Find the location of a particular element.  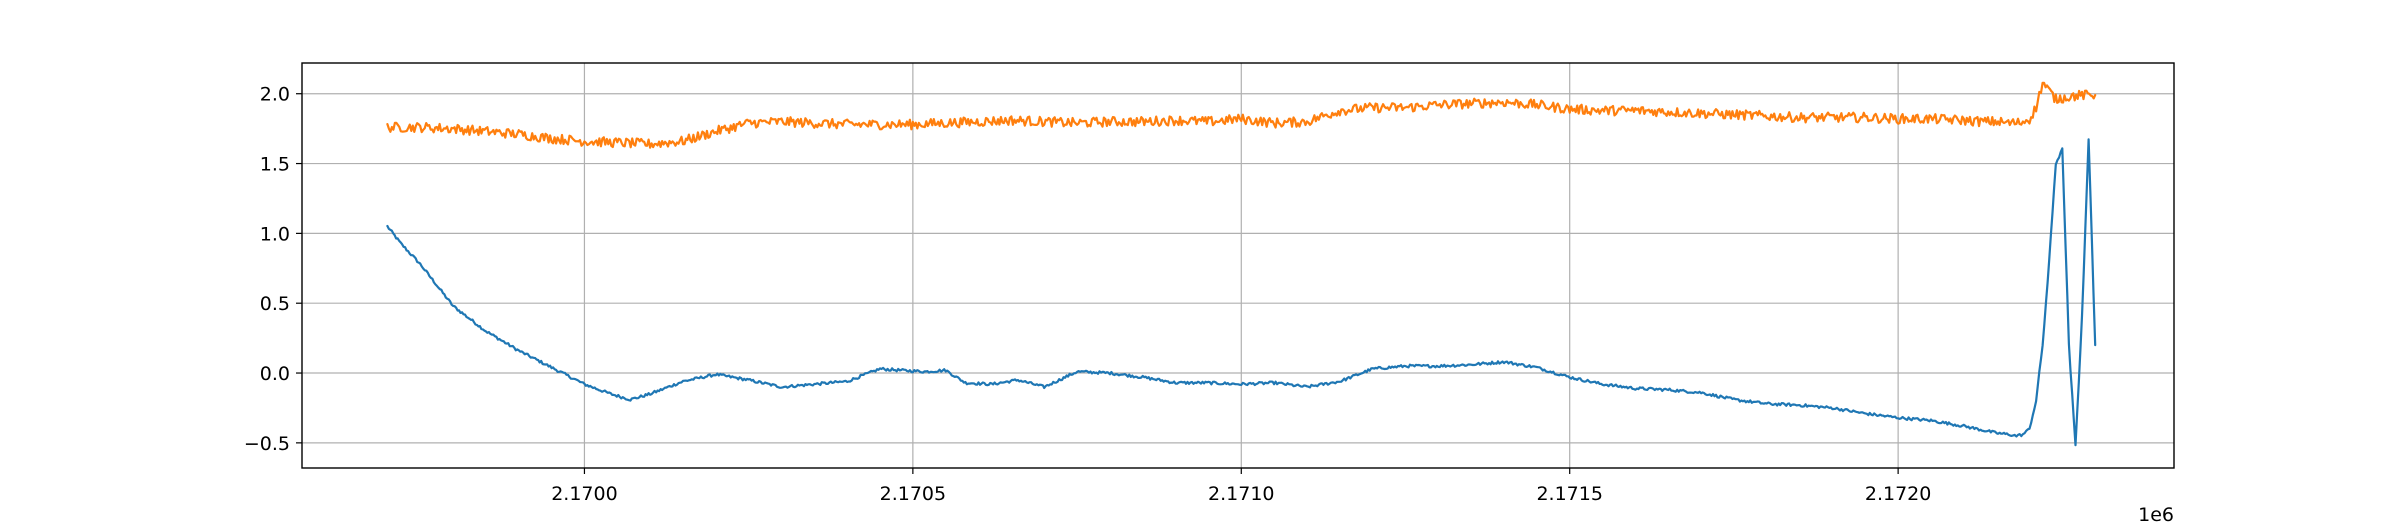

y-tick-label: 1.5 is located at coordinates (275, 165).